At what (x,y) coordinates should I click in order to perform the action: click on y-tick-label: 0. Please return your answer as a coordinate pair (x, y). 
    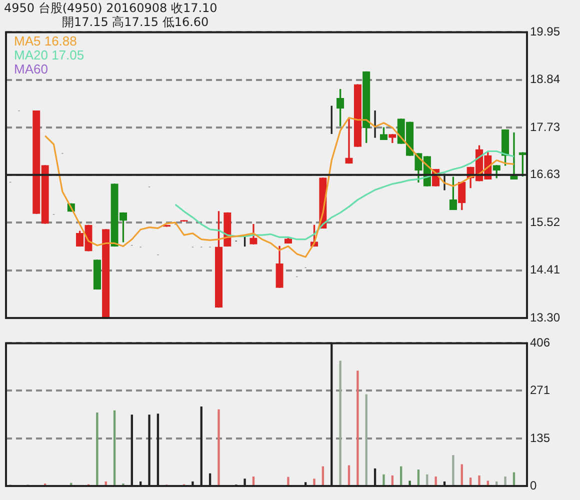
    Looking at the image, I should click on (533, 485).